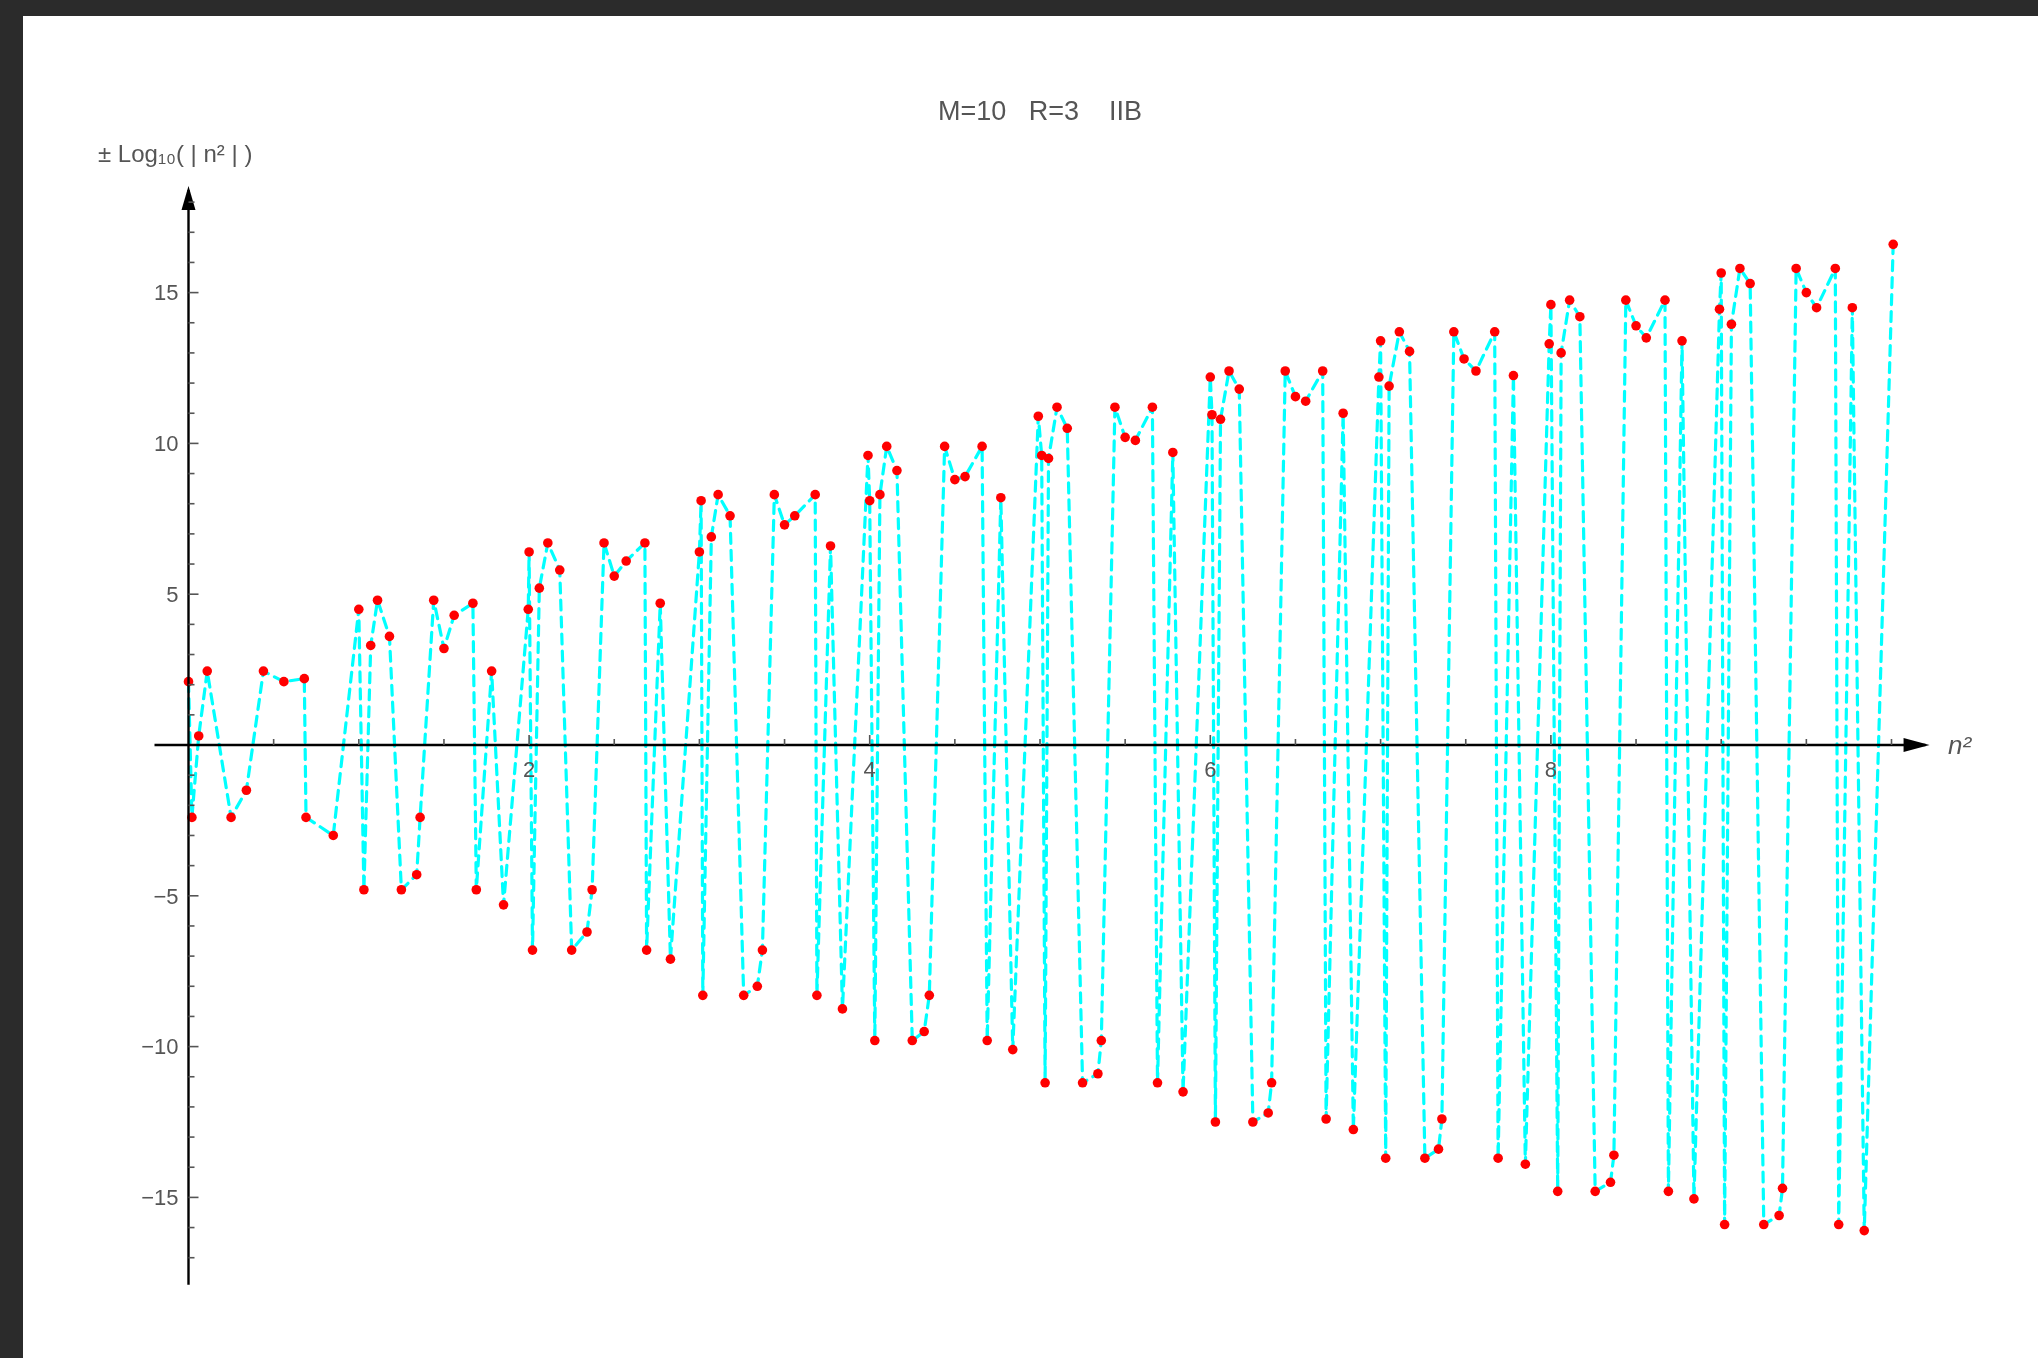 This screenshot has width=2038, height=1358. What do you see at coordinates (1210, 769) in the screenshot?
I see `x-tick-label: 6` at bounding box center [1210, 769].